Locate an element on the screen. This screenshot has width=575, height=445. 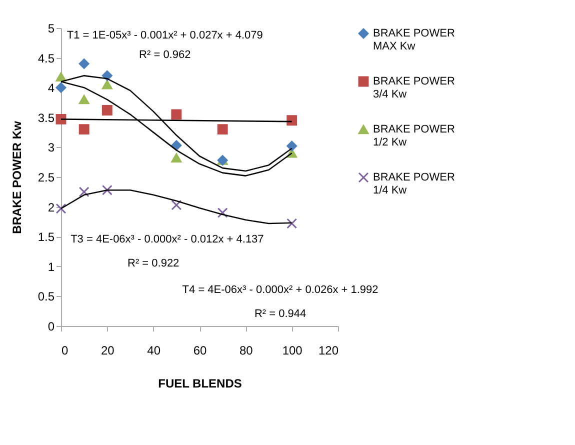
y-tick-label: 3 is located at coordinates (51, 147).